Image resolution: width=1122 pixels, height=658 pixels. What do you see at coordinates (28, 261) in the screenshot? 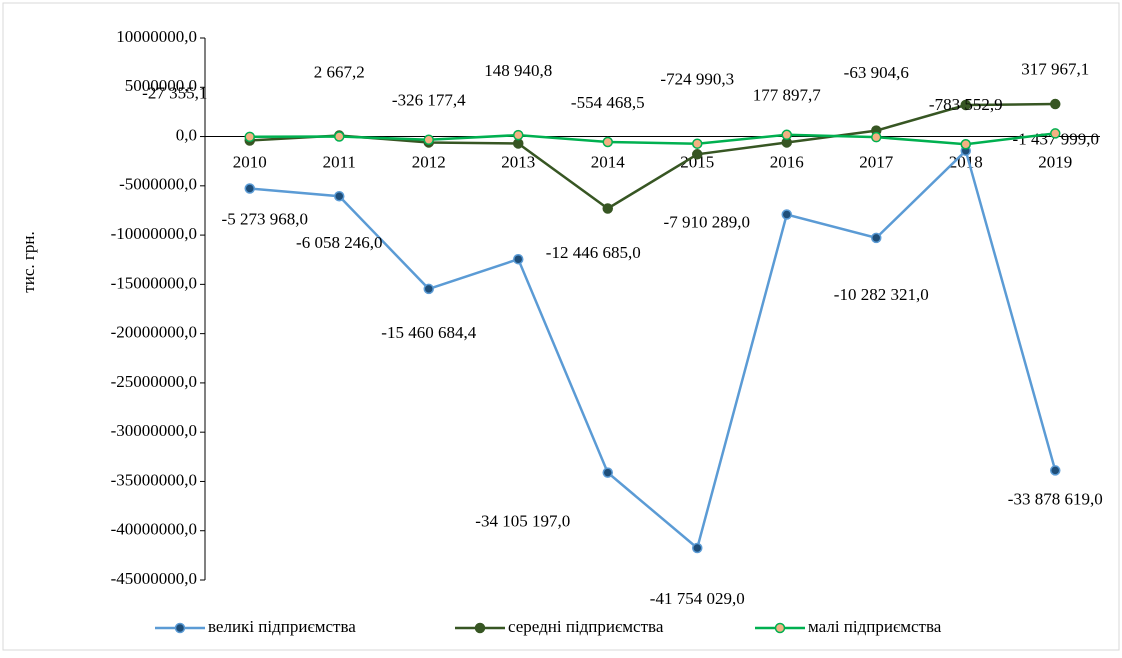
I see `y-axis-label: тис. грн.` at bounding box center [28, 261].